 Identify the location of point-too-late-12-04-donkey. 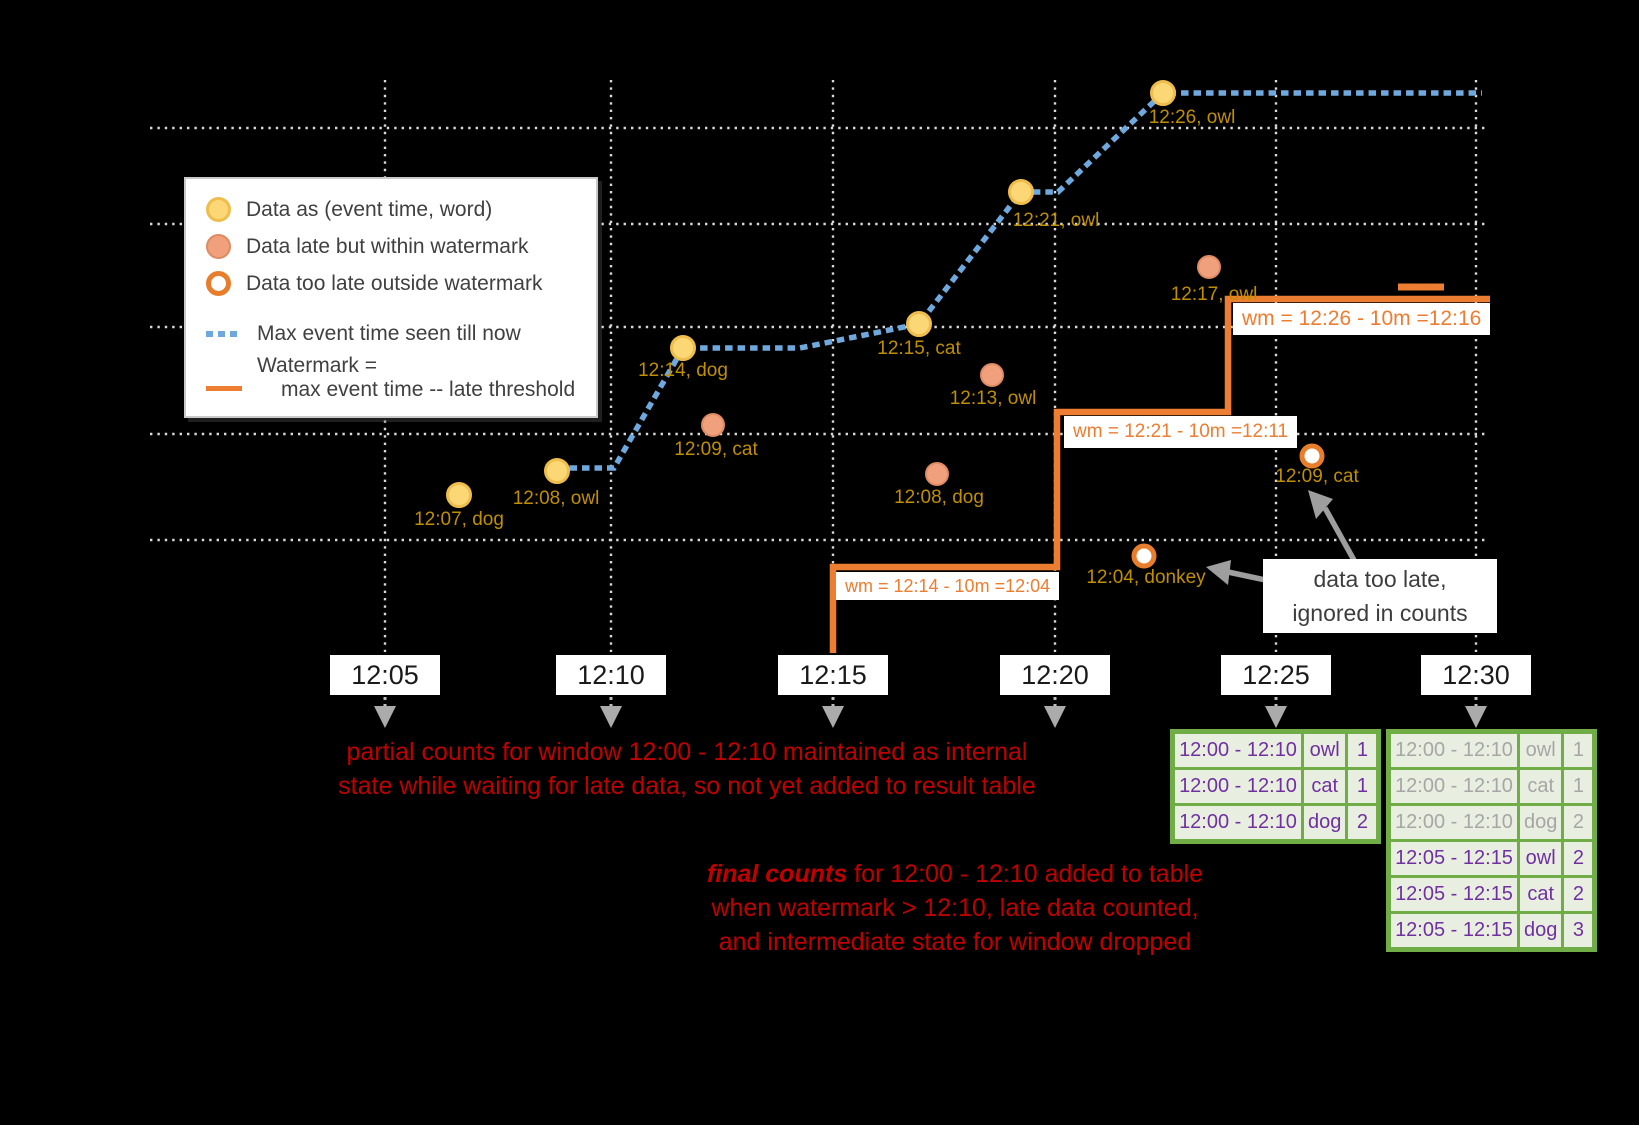
(1144, 556).